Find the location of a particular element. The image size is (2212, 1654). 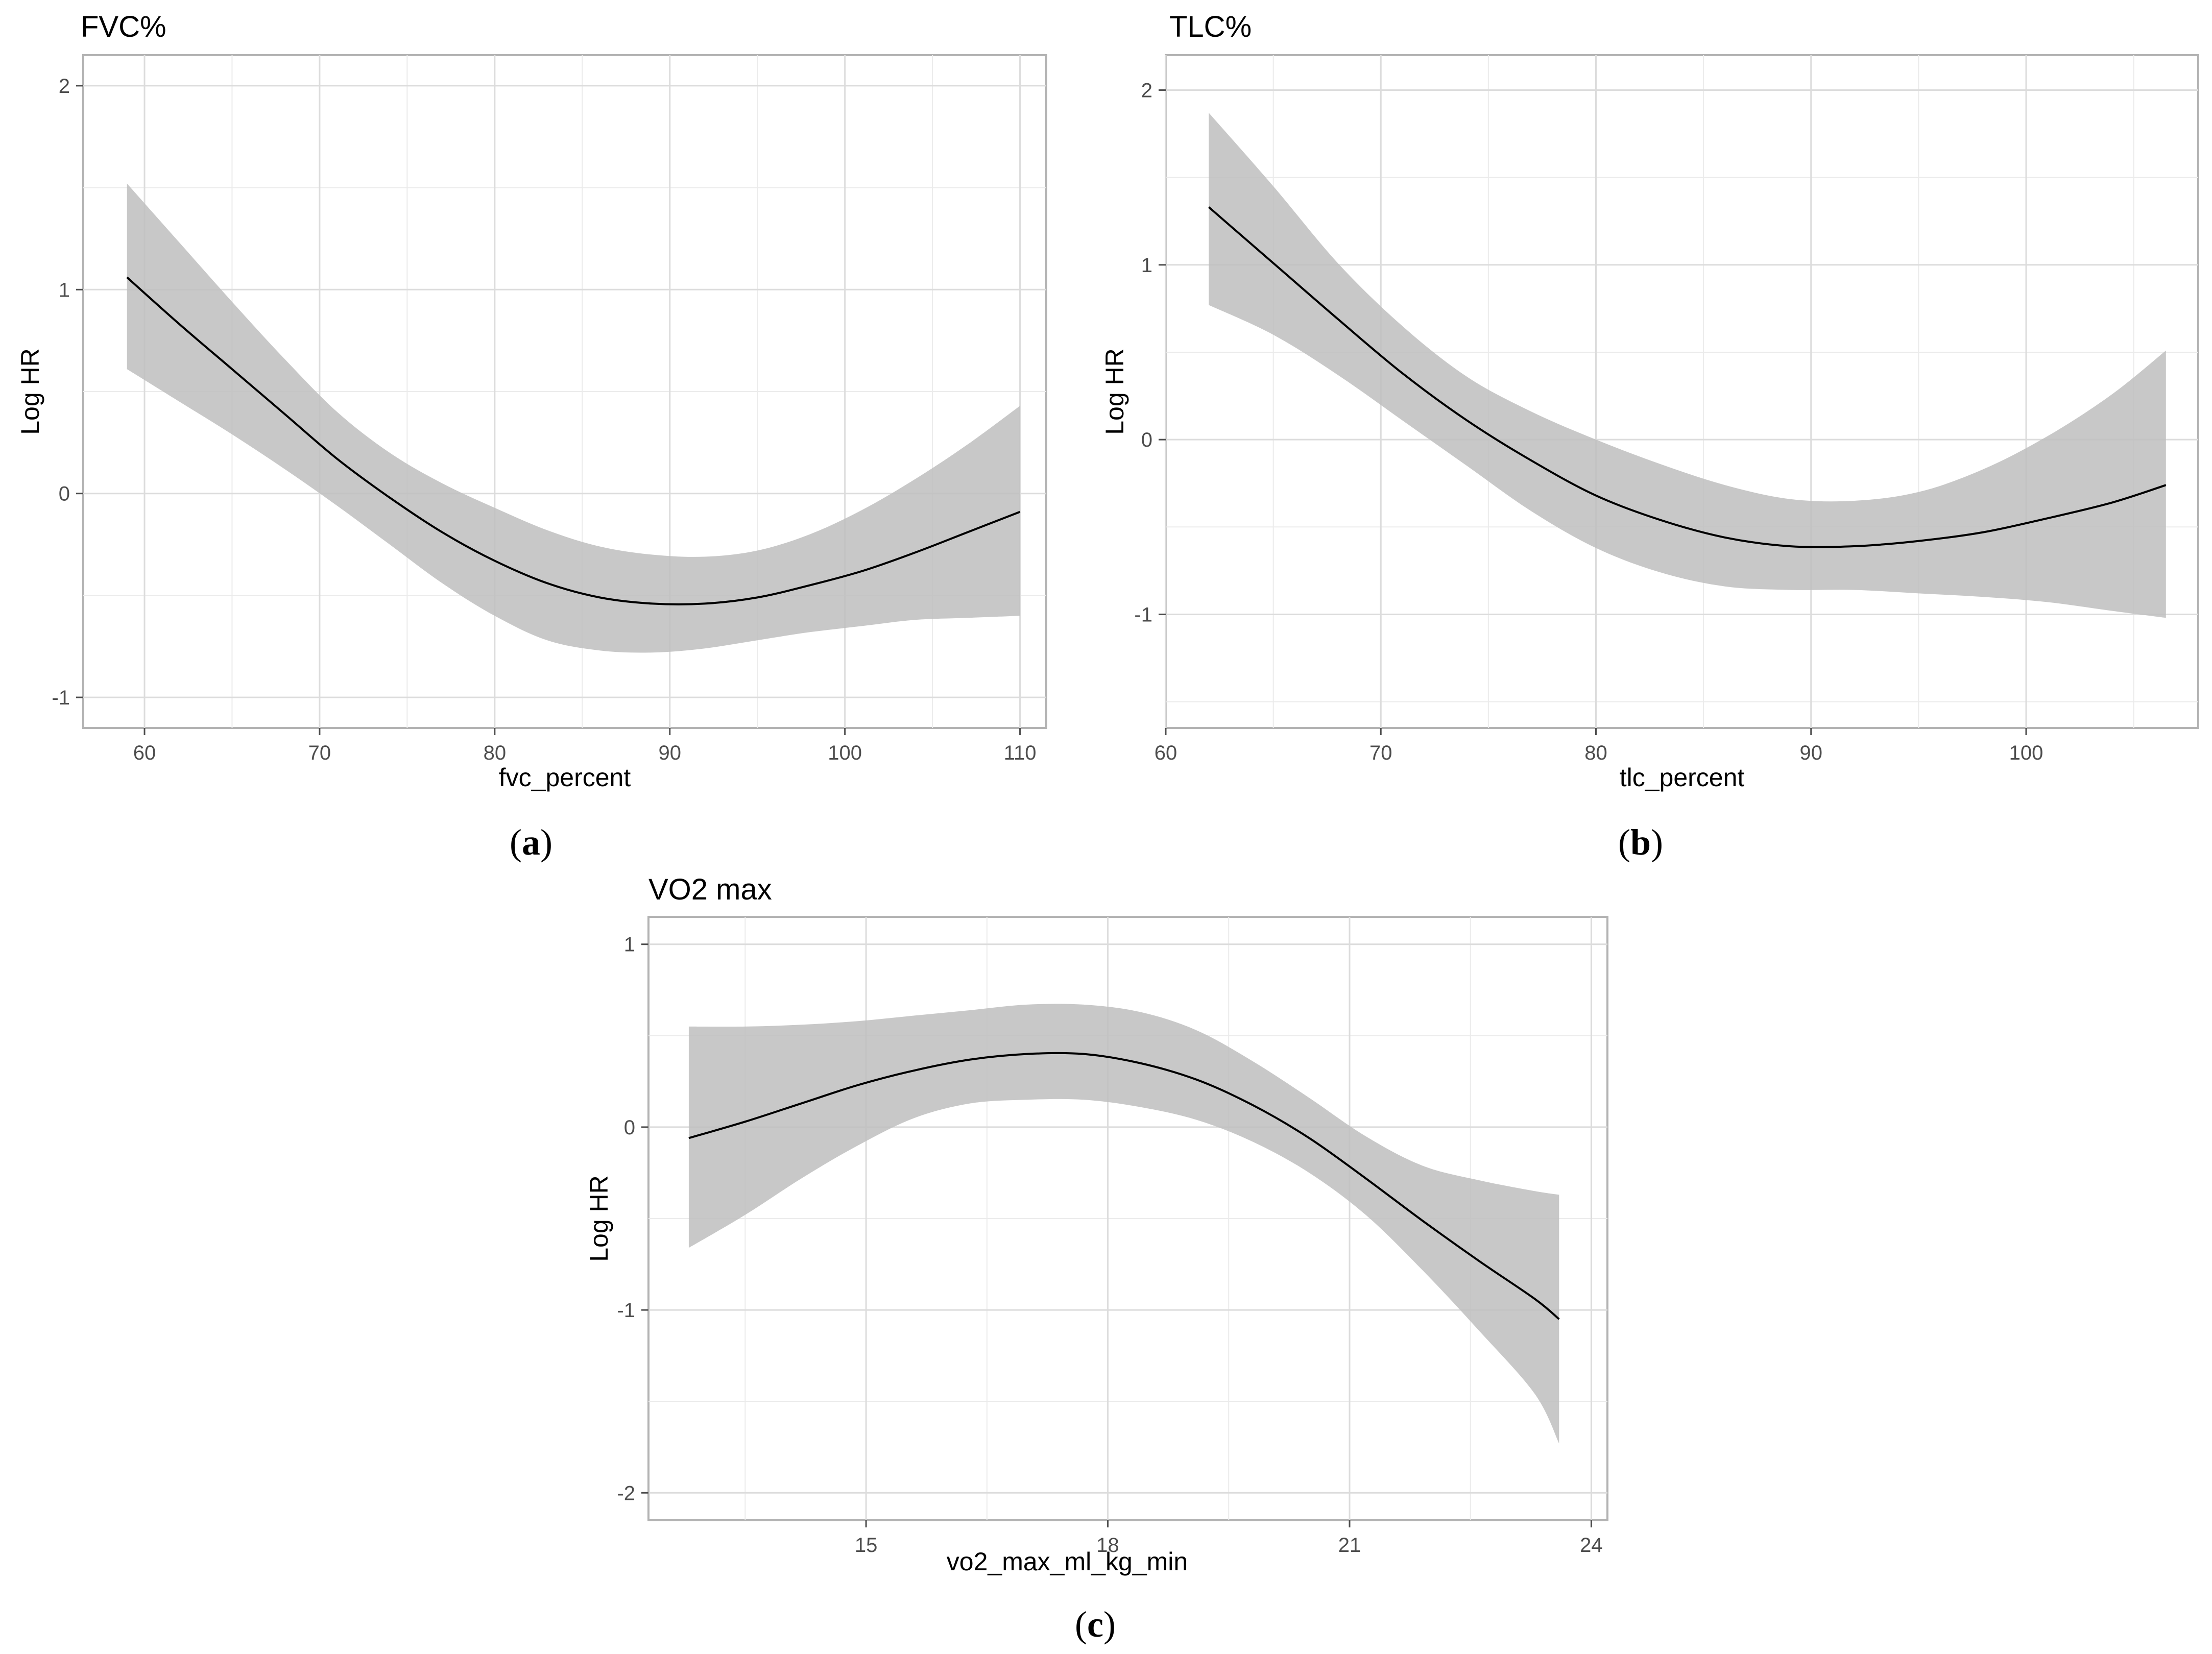

panel-c-x-axis-label: vo2_max_ml_kg_min is located at coordinates (1067, 1561).